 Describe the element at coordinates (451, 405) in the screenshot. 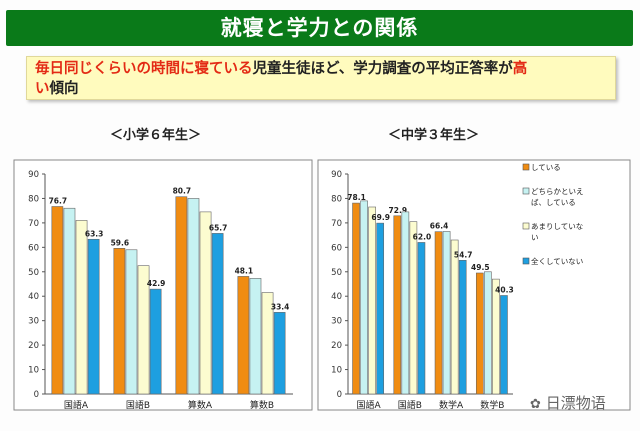

I see `jh-category-label: 数学A` at that location.